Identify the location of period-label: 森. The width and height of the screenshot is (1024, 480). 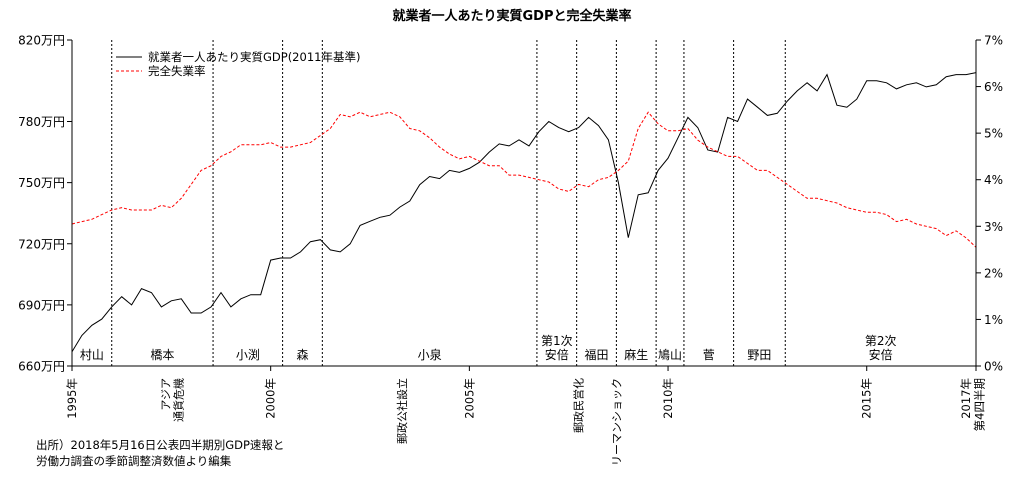
(302, 354).